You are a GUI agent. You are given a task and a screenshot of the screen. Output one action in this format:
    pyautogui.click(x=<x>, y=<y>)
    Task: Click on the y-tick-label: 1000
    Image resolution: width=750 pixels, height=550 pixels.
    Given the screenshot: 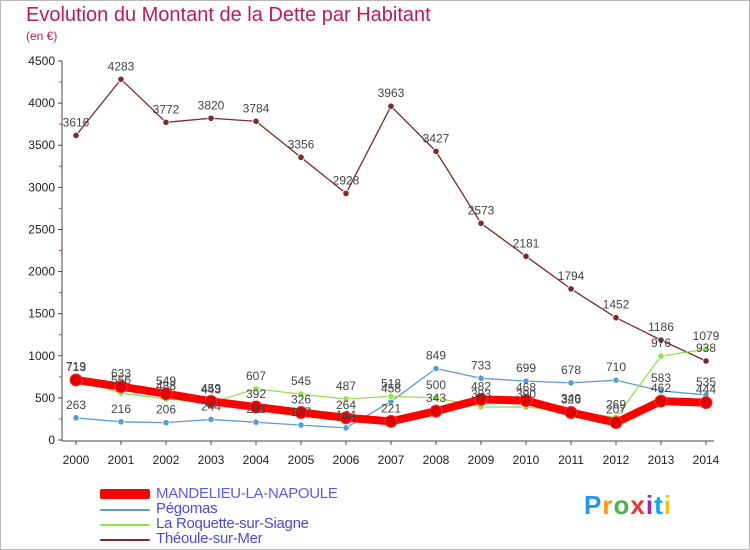 What is the action you would take?
    pyautogui.click(x=41, y=356)
    